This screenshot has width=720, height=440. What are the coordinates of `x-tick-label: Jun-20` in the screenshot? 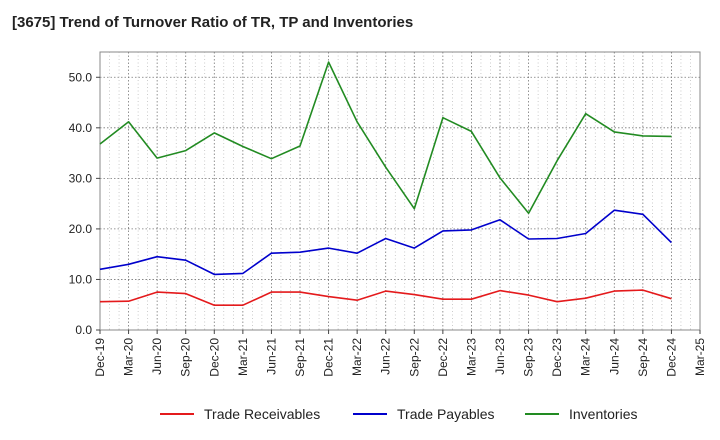 It's located at (157, 356).